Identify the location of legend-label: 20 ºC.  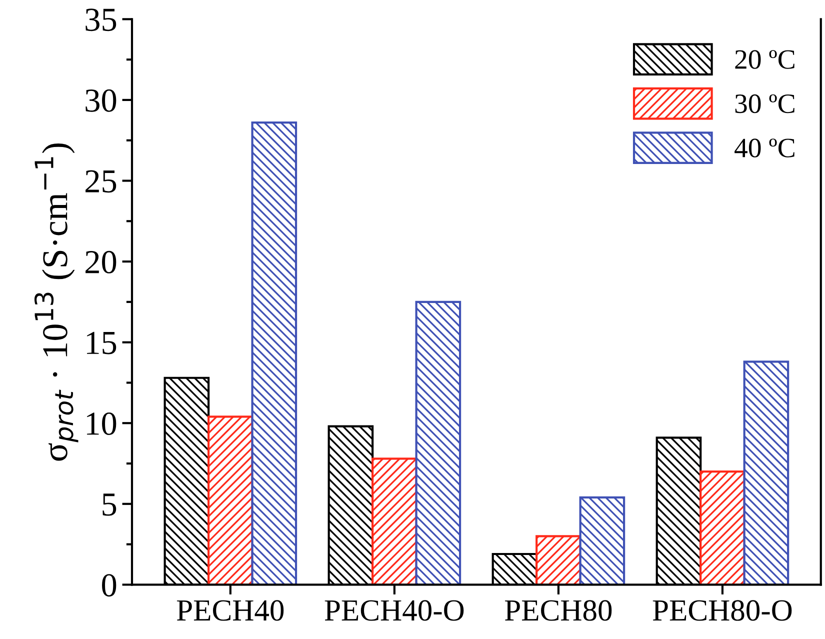
(764, 59).